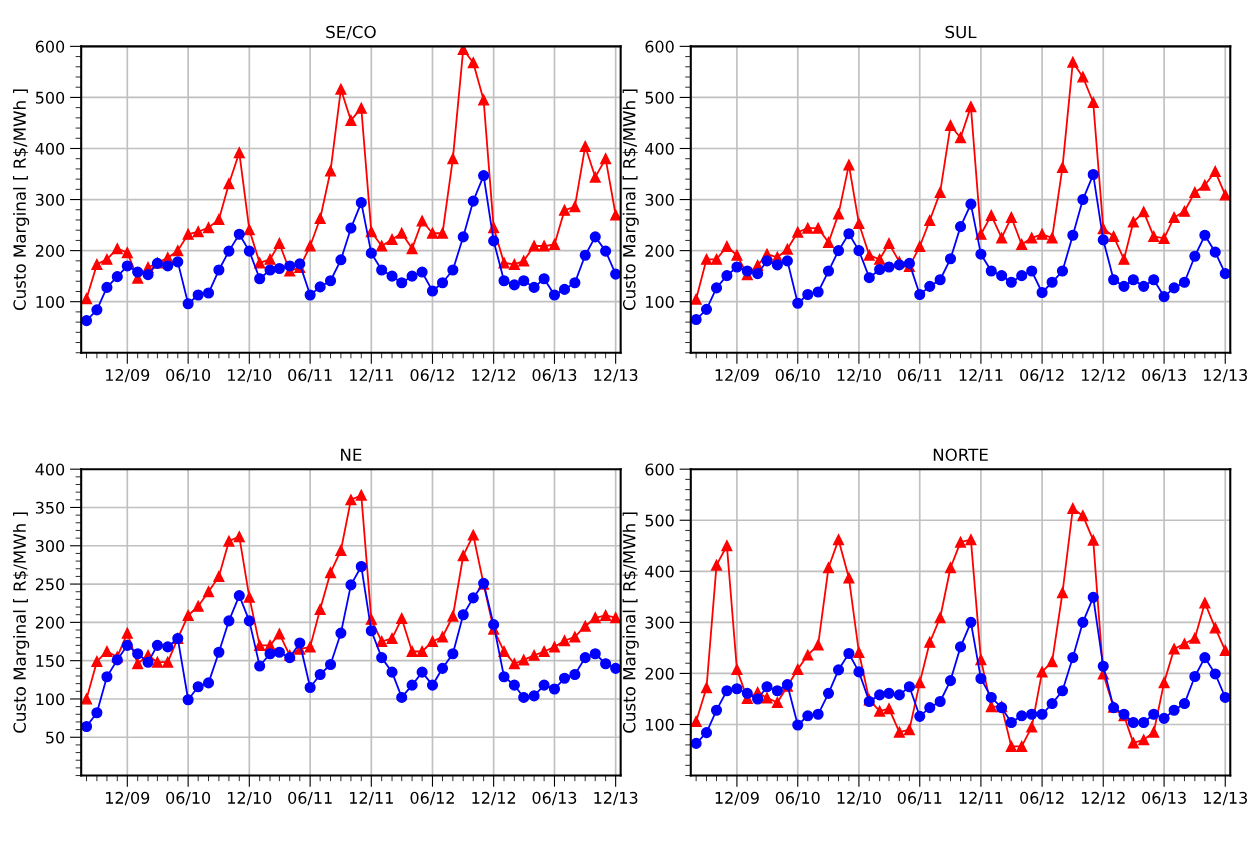 This screenshot has height=843, width=1249. What do you see at coordinates (55, 737) in the screenshot?
I see `y-tick-label: 50` at bounding box center [55, 737].